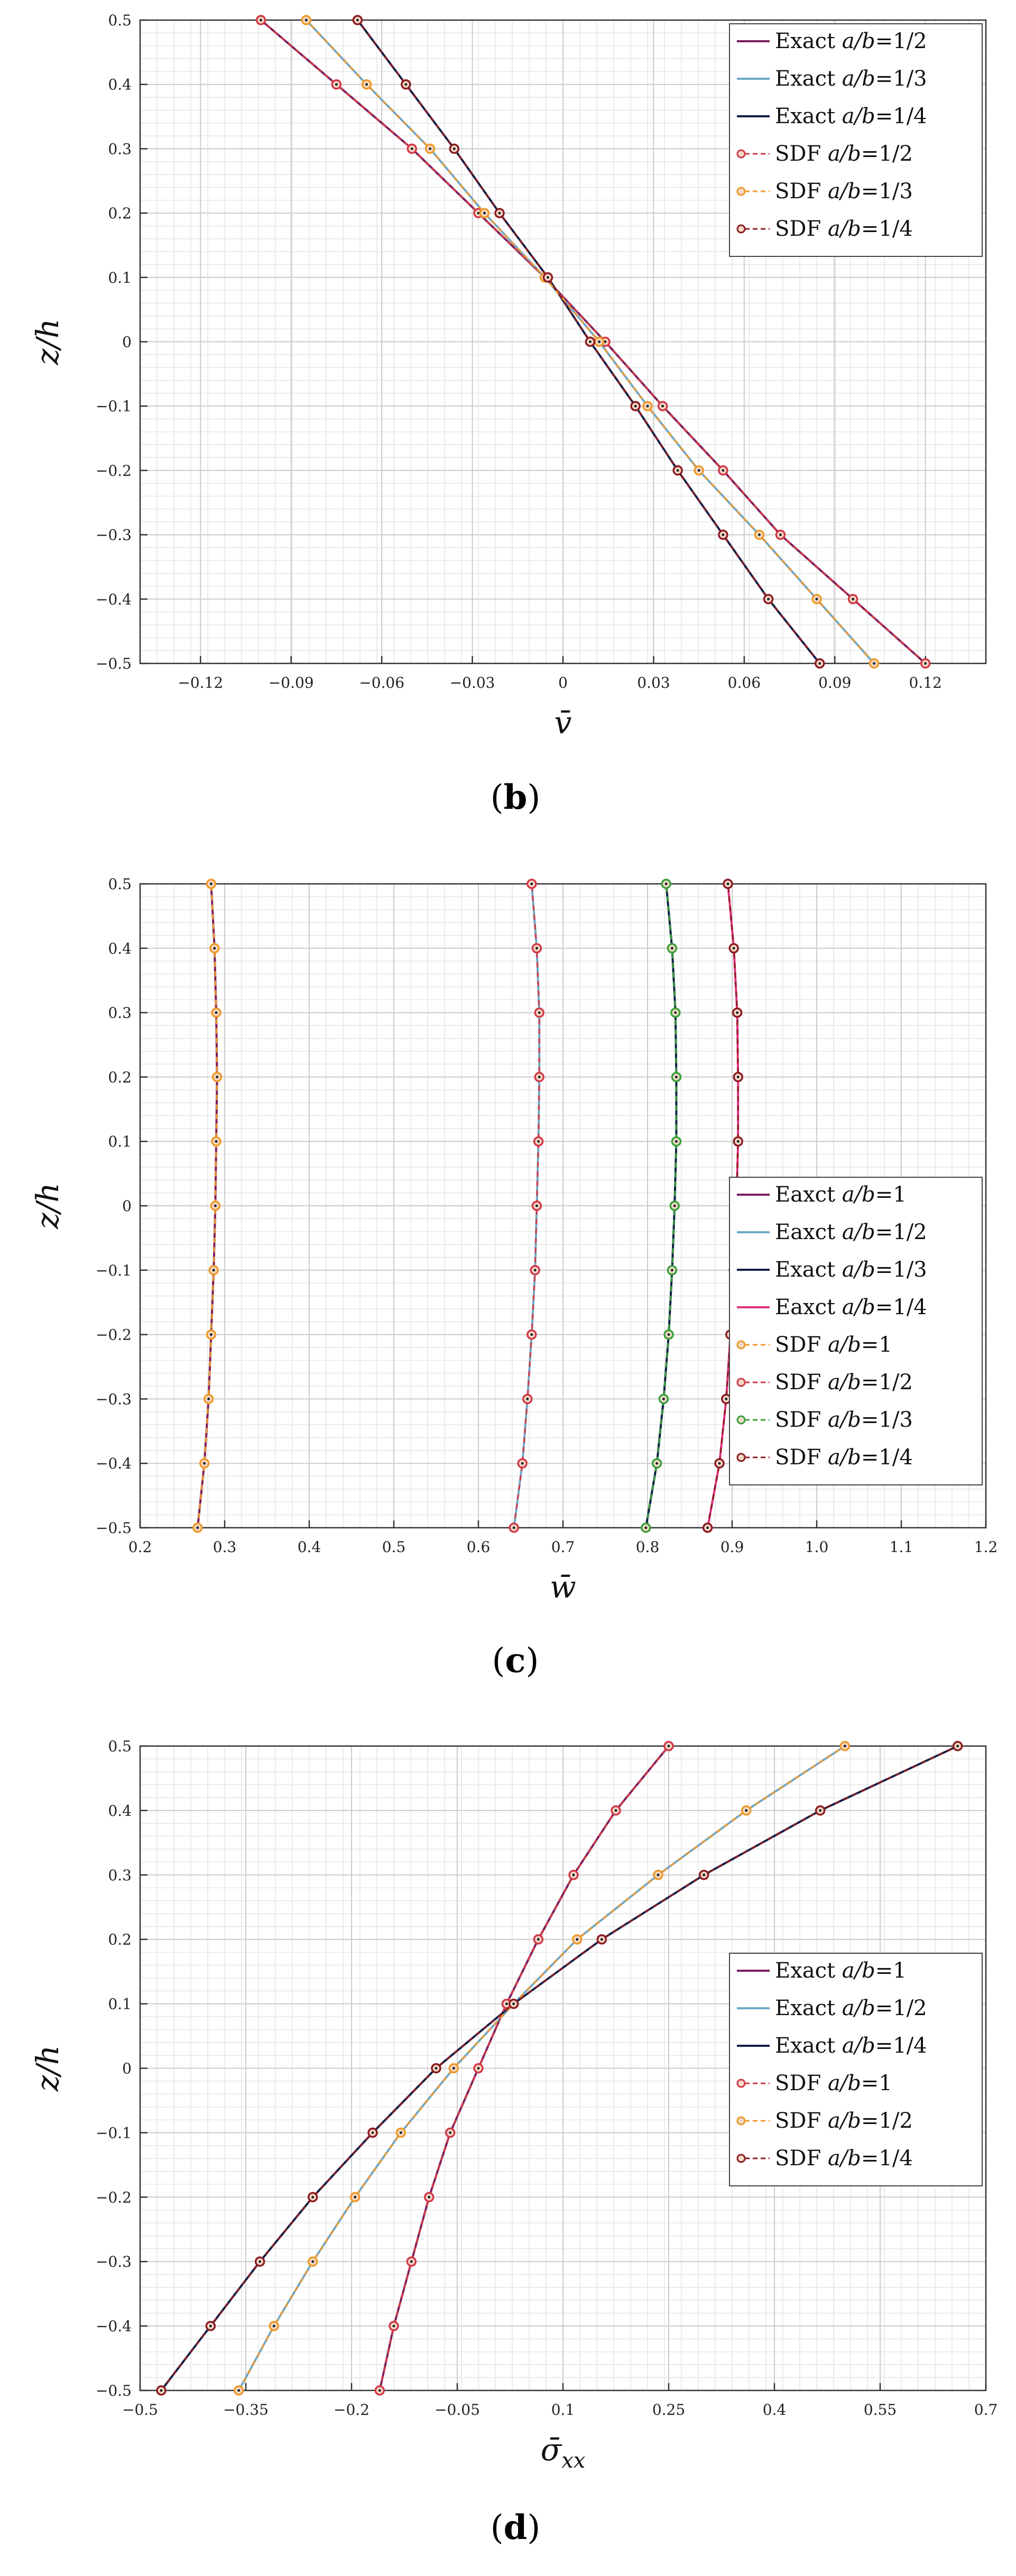  I want to click on legend-entry-label: SDF a/b=1, so click(833, 1345).